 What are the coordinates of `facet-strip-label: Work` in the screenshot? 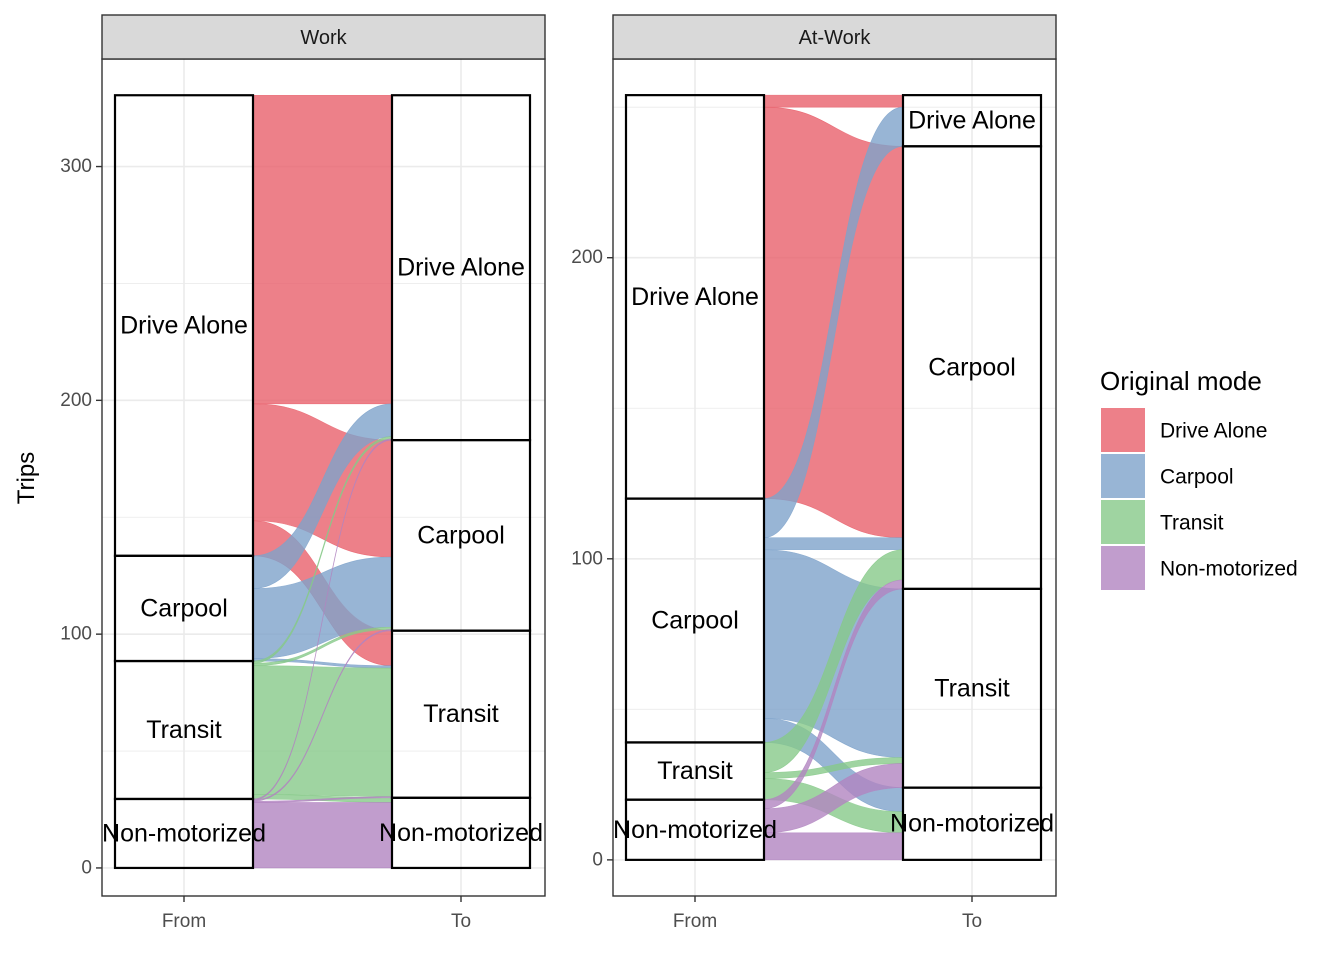 It's located at (323, 38).